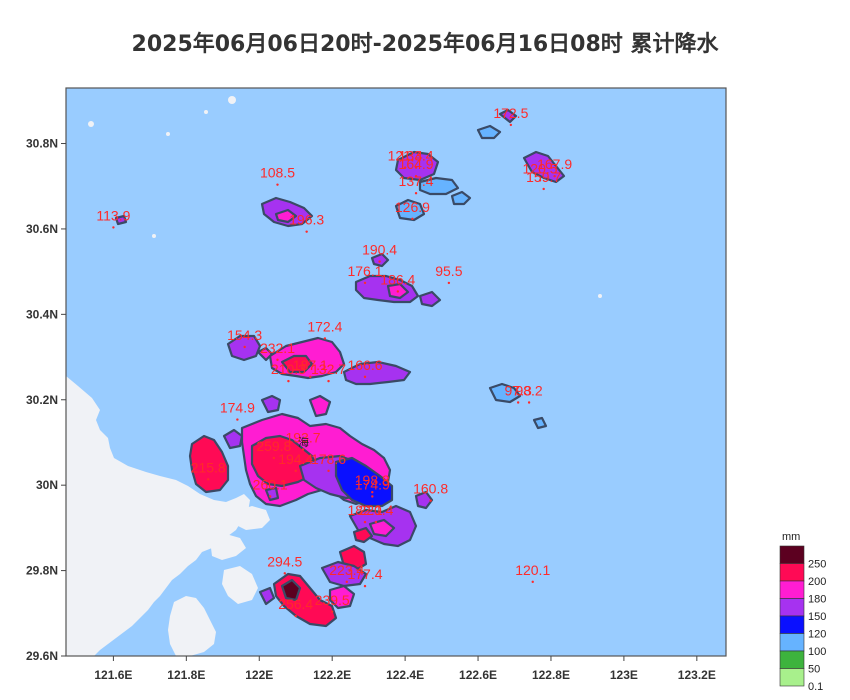 Image resolution: width=850 pixels, height=700 pixels. What do you see at coordinates (332, 675) in the screenshot?
I see `x-tick-label: 122.2E` at bounding box center [332, 675].